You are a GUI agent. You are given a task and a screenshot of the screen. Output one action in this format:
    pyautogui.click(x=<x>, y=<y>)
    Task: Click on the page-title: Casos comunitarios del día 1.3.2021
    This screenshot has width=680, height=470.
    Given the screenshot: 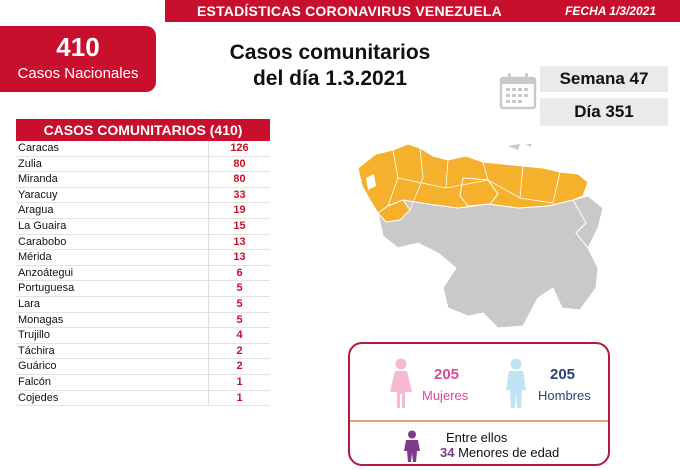 What is the action you would take?
    pyautogui.click(x=330, y=66)
    